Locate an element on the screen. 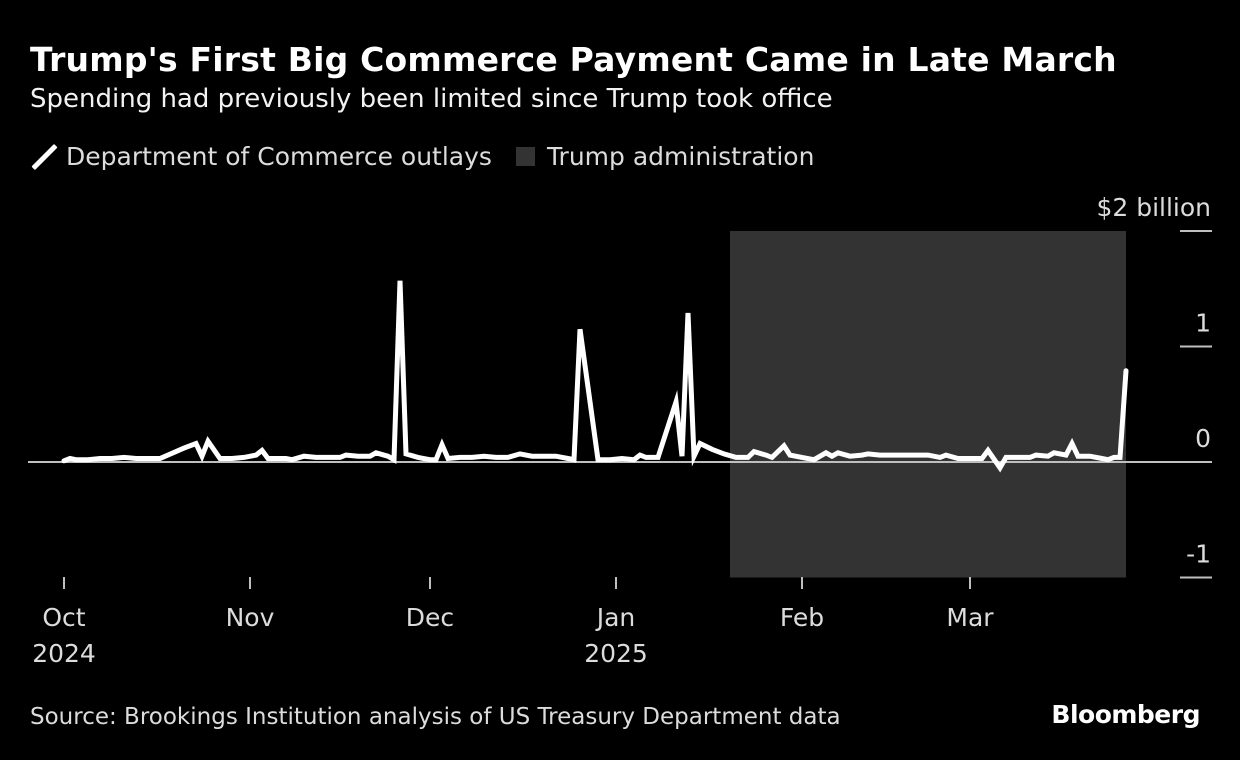 This screenshot has width=1240, height=760. y-tick-label: $2 billion is located at coordinates (1153, 207).